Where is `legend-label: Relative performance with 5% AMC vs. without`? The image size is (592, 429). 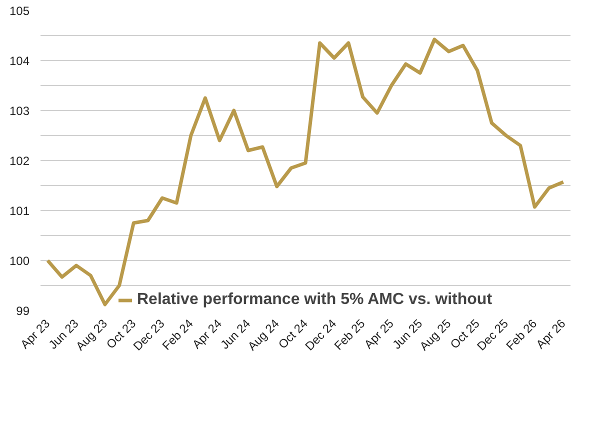
legend-label: Relative performance with 5% AMC vs. without is located at coordinates (314, 300).